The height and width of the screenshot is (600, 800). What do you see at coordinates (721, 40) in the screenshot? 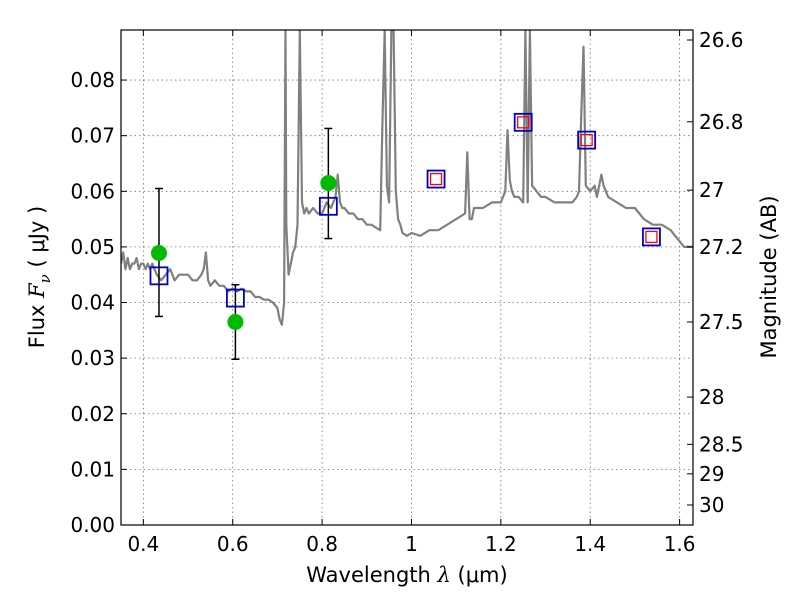
I see `y2-tick-label: 26.6` at bounding box center [721, 40].